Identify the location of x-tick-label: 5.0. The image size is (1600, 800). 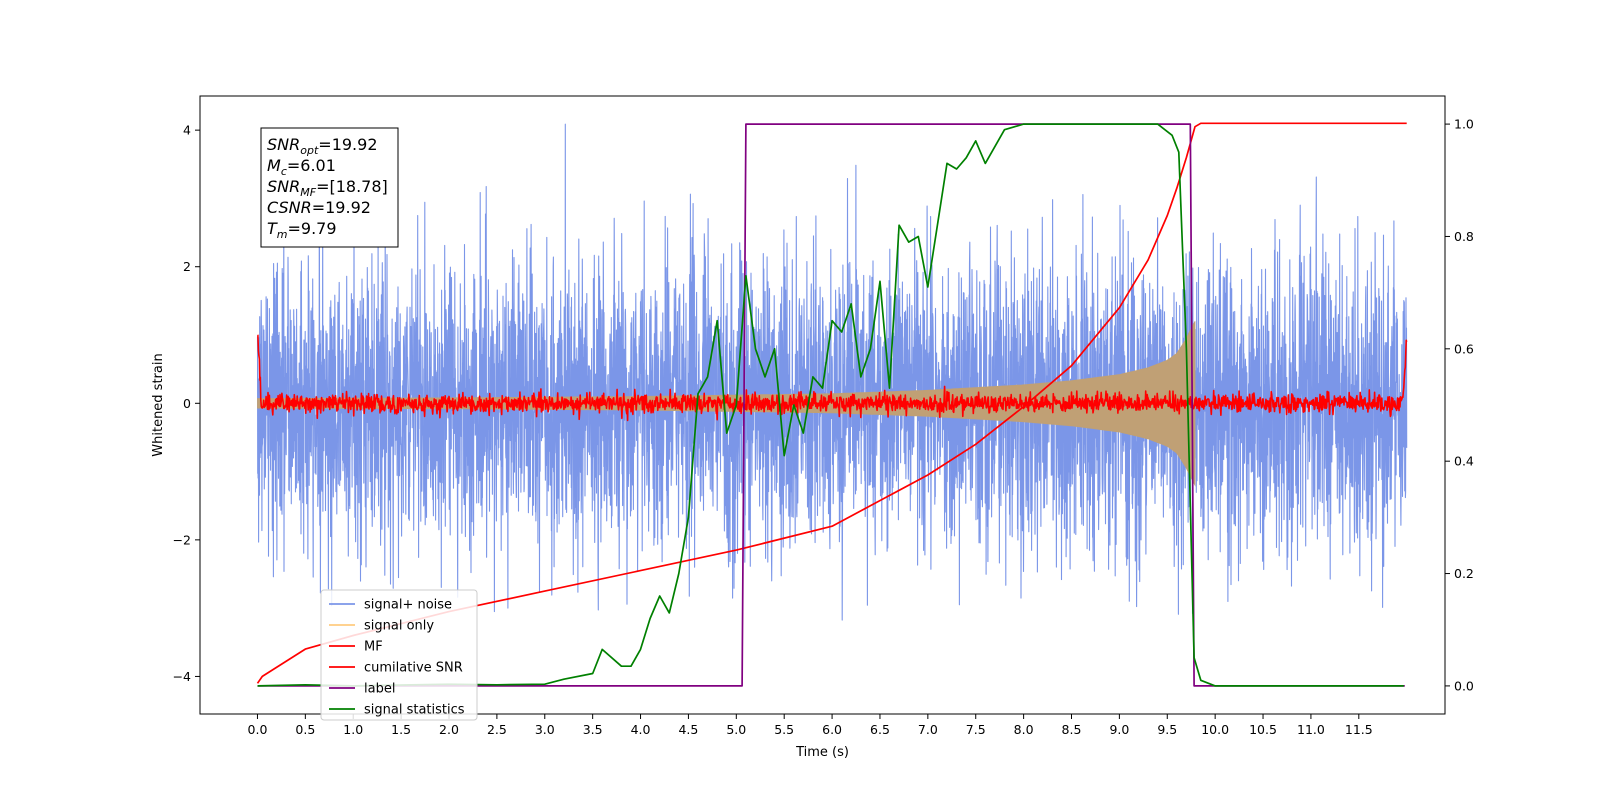
(736, 729).